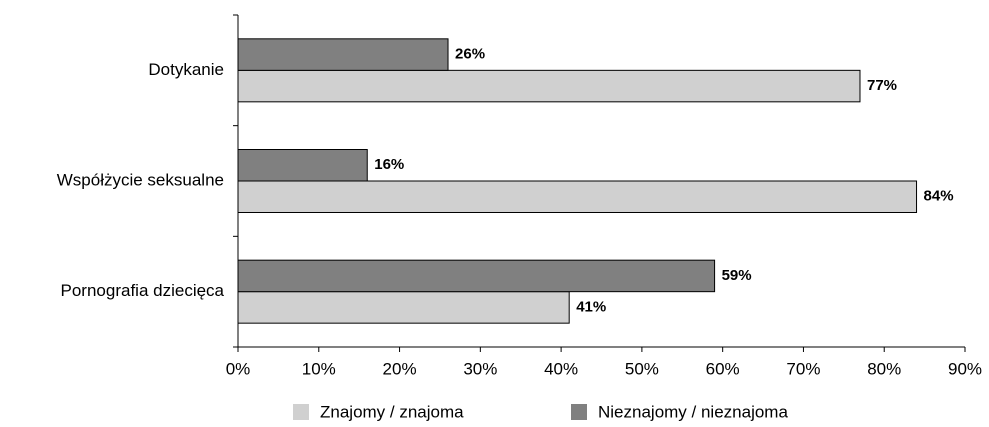  Describe the element at coordinates (693, 411) in the screenshot. I see `legend-label: Nieznajomy / nieznajoma` at that location.